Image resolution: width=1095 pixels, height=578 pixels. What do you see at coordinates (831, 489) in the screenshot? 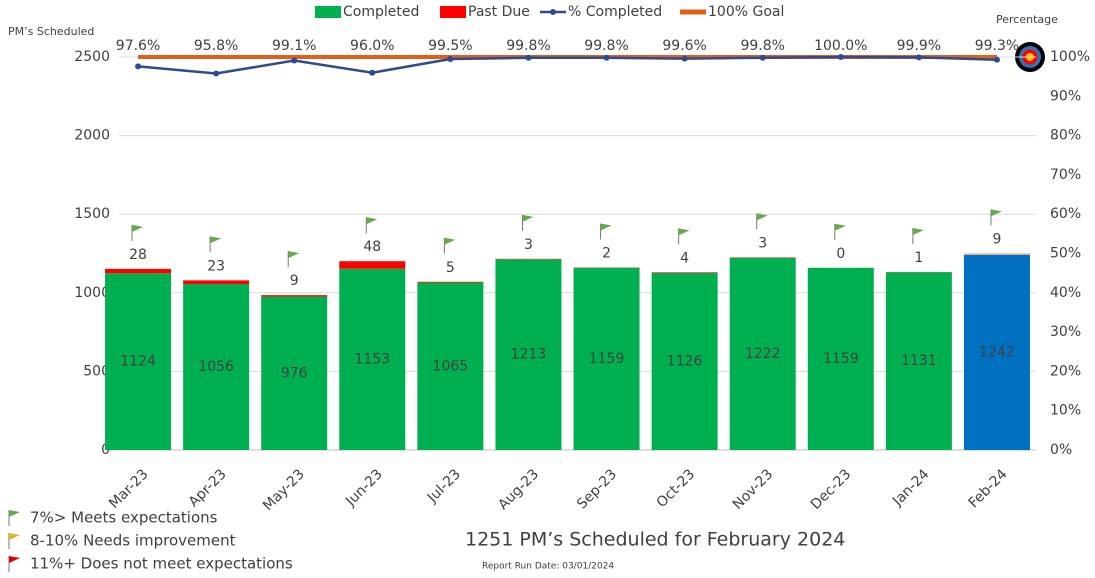
I see `x-tick-label: Dec-23` at bounding box center [831, 489].